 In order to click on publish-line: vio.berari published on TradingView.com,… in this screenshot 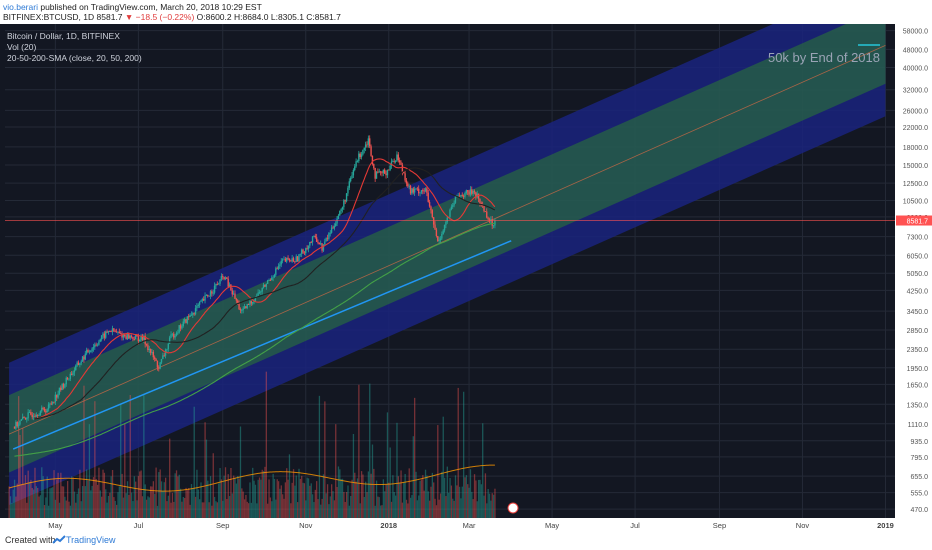, I will do `click(132, 7)`.